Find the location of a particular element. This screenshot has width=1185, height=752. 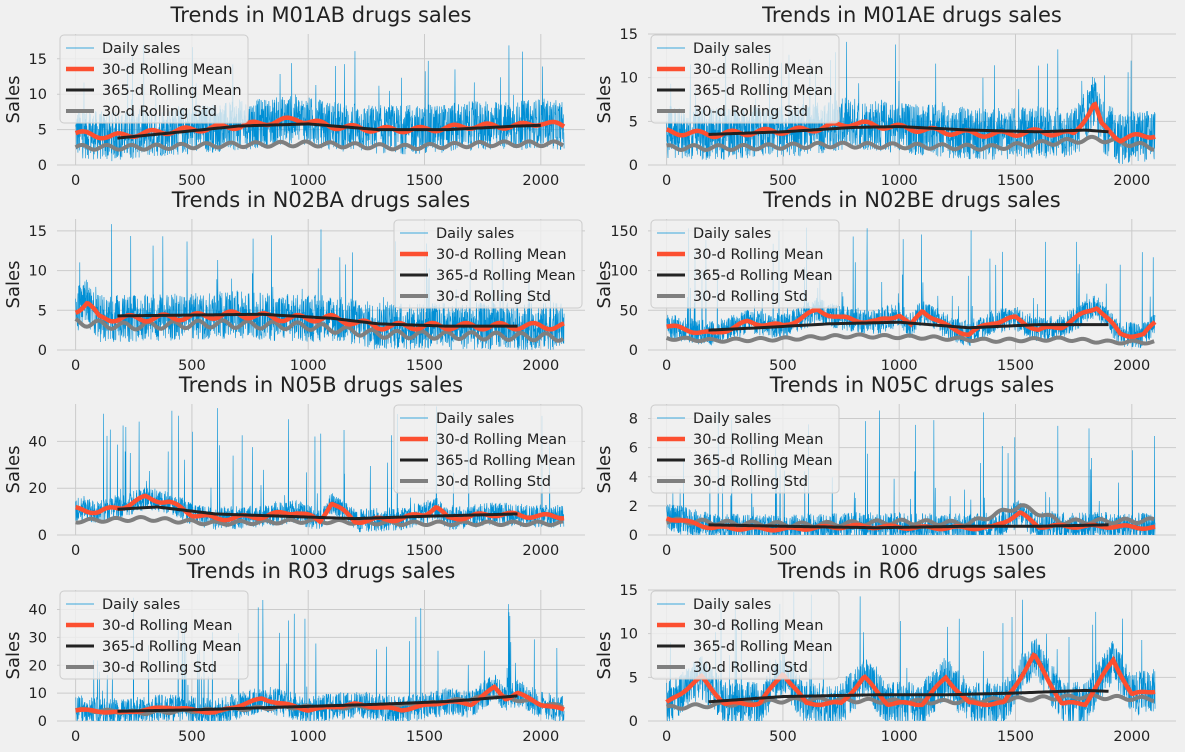

series-30d-rolling-mean is located at coordinates (320, 128).